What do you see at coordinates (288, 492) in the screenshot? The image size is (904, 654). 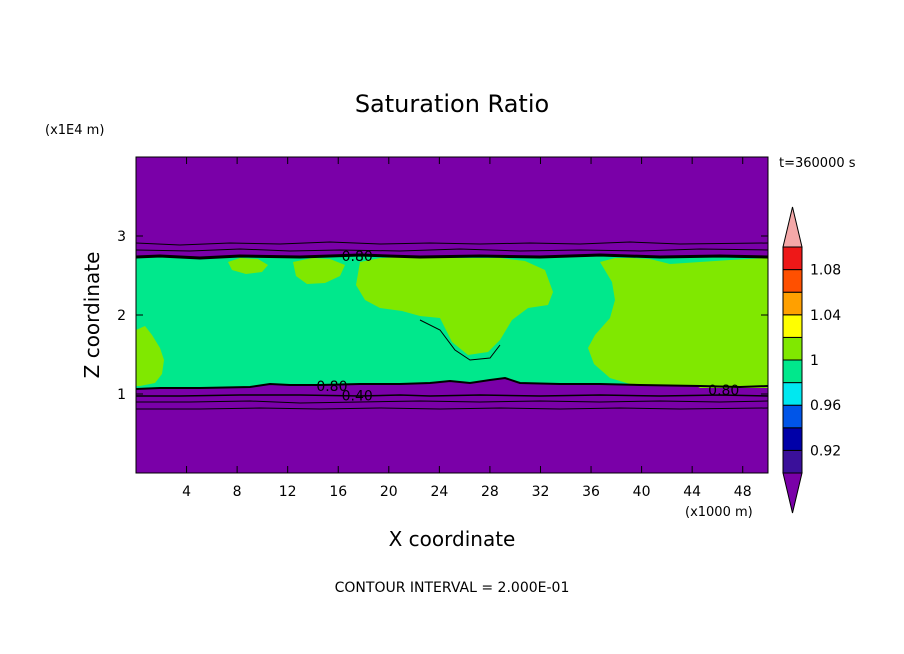 I see `x-tick-label: 12` at bounding box center [288, 492].